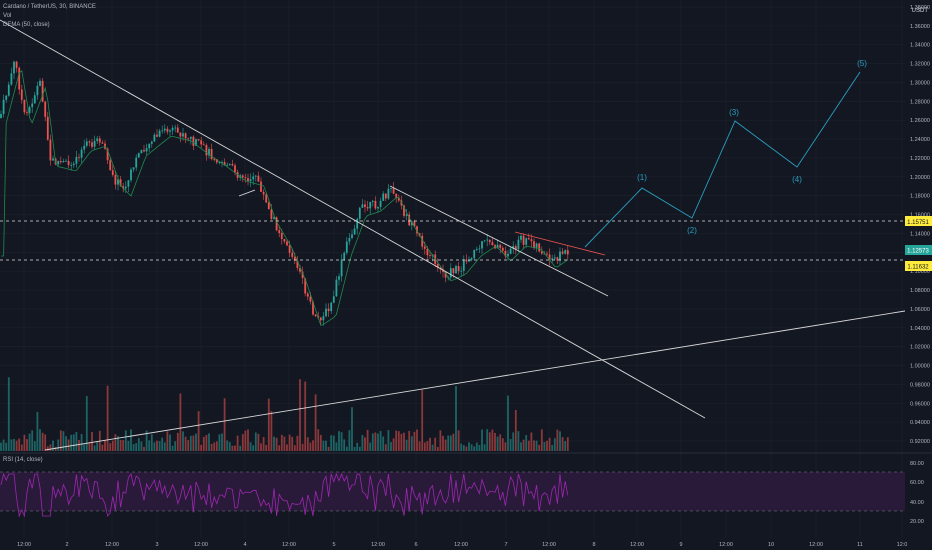  What do you see at coordinates (499, 241) in the screenshot?
I see `channel-lower-line` at bounding box center [499, 241].